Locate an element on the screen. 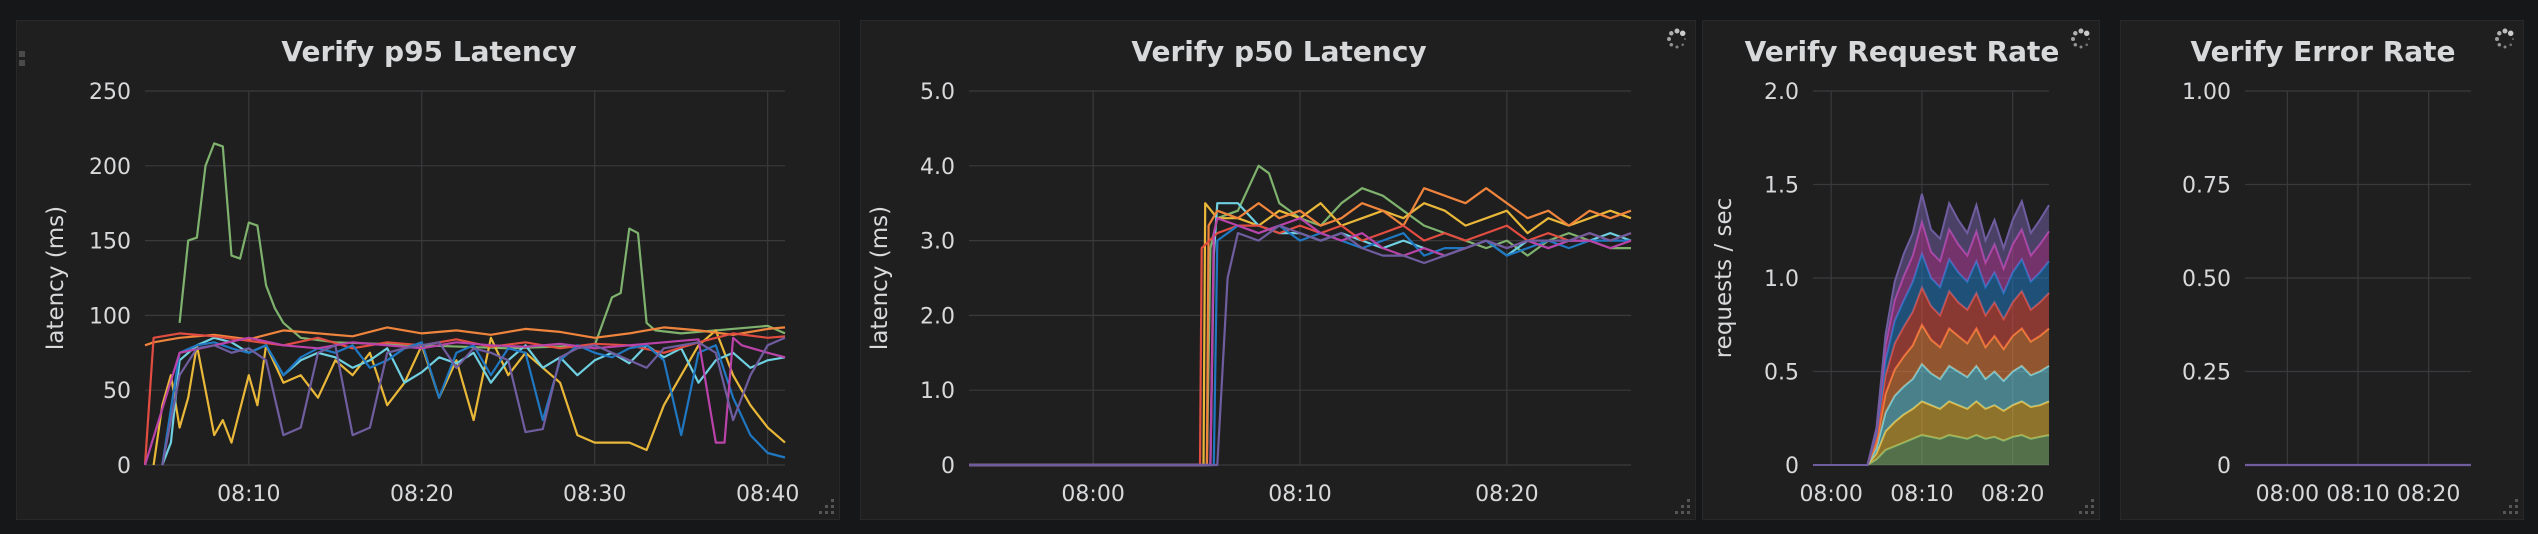  chart-title: Verify p50 Latency is located at coordinates (1278, 51).